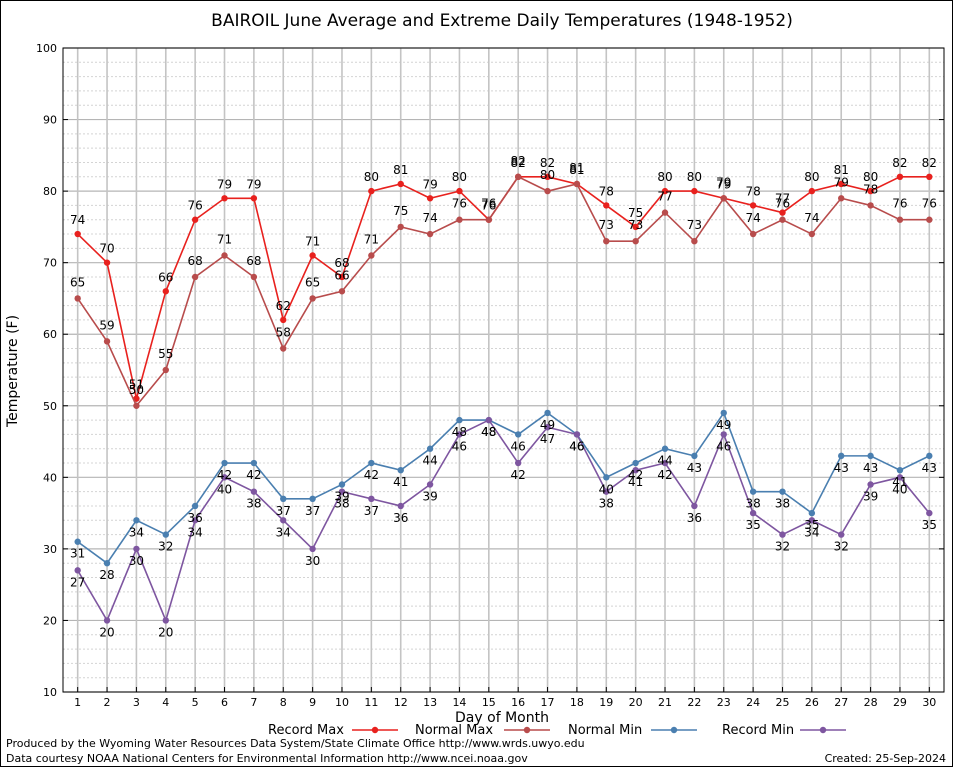 This screenshot has height=768, width=954. Describe the element at coordinates (136, 702) in the screenshot. I see `x-tick-label: 3` at that location.